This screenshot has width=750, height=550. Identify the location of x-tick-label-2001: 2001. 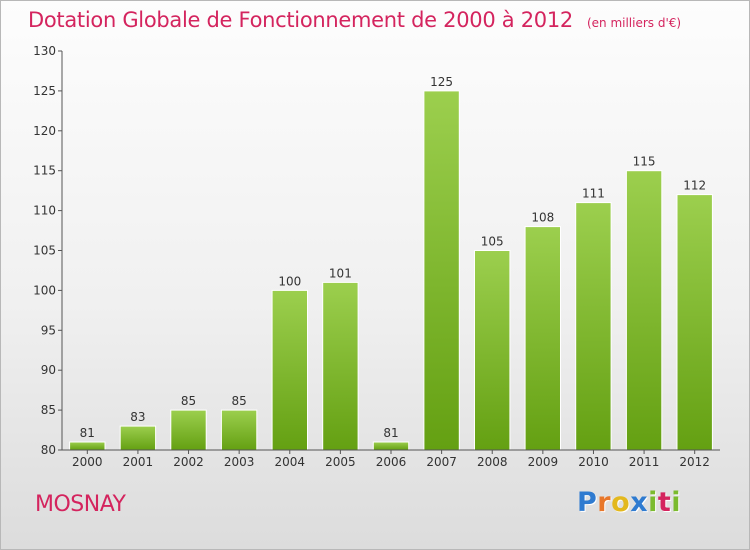
(138, 462).